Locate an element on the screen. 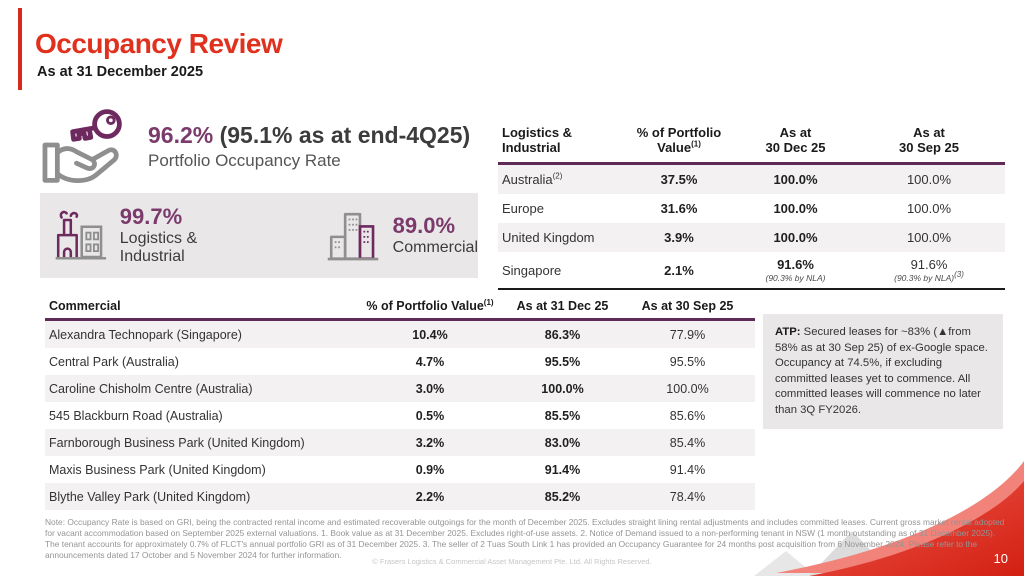 Image resolution: width=1024 pixels, height=576 pixels. comm-header-sep: As at 30 Sep 25 is located at coordinates (687, 305).